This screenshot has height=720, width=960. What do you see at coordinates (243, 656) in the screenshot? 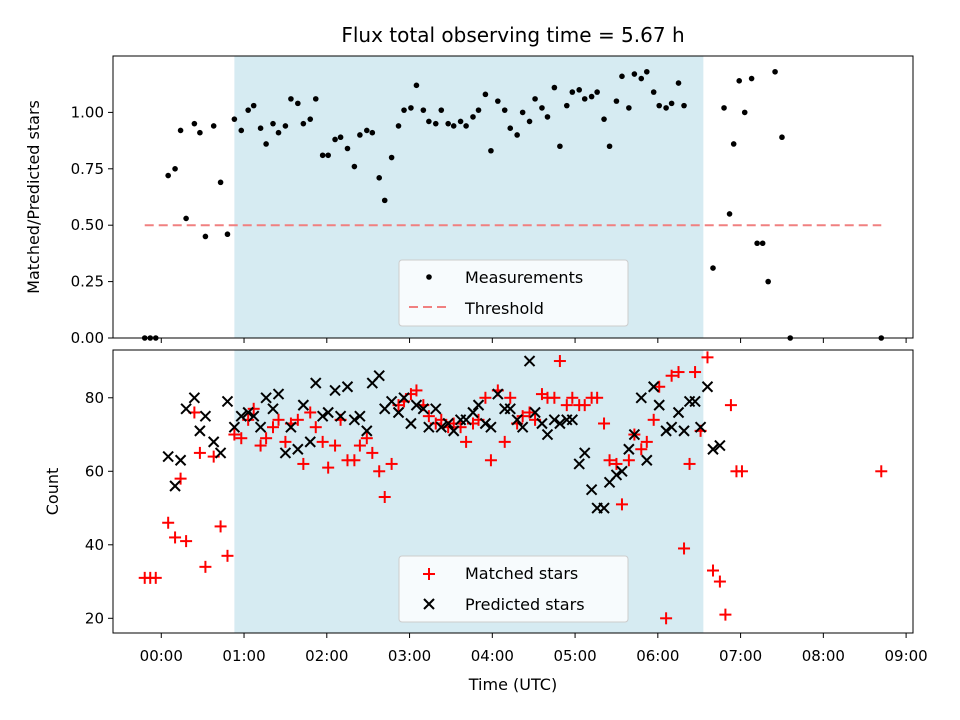
I see `x-tick-label: 01:00` at bounding box center [243, 656].